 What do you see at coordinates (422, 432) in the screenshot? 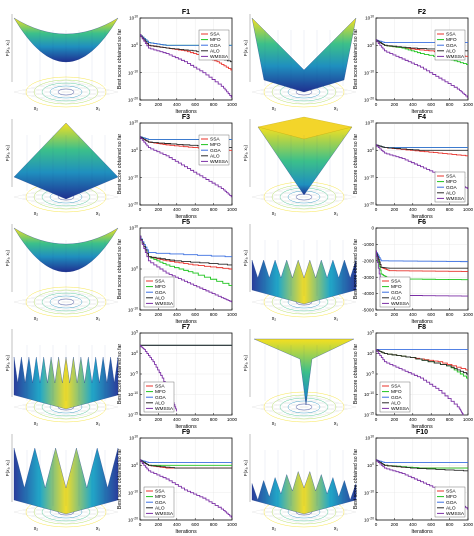
I see `chart-title: F10` at bounding box center [422, 432].